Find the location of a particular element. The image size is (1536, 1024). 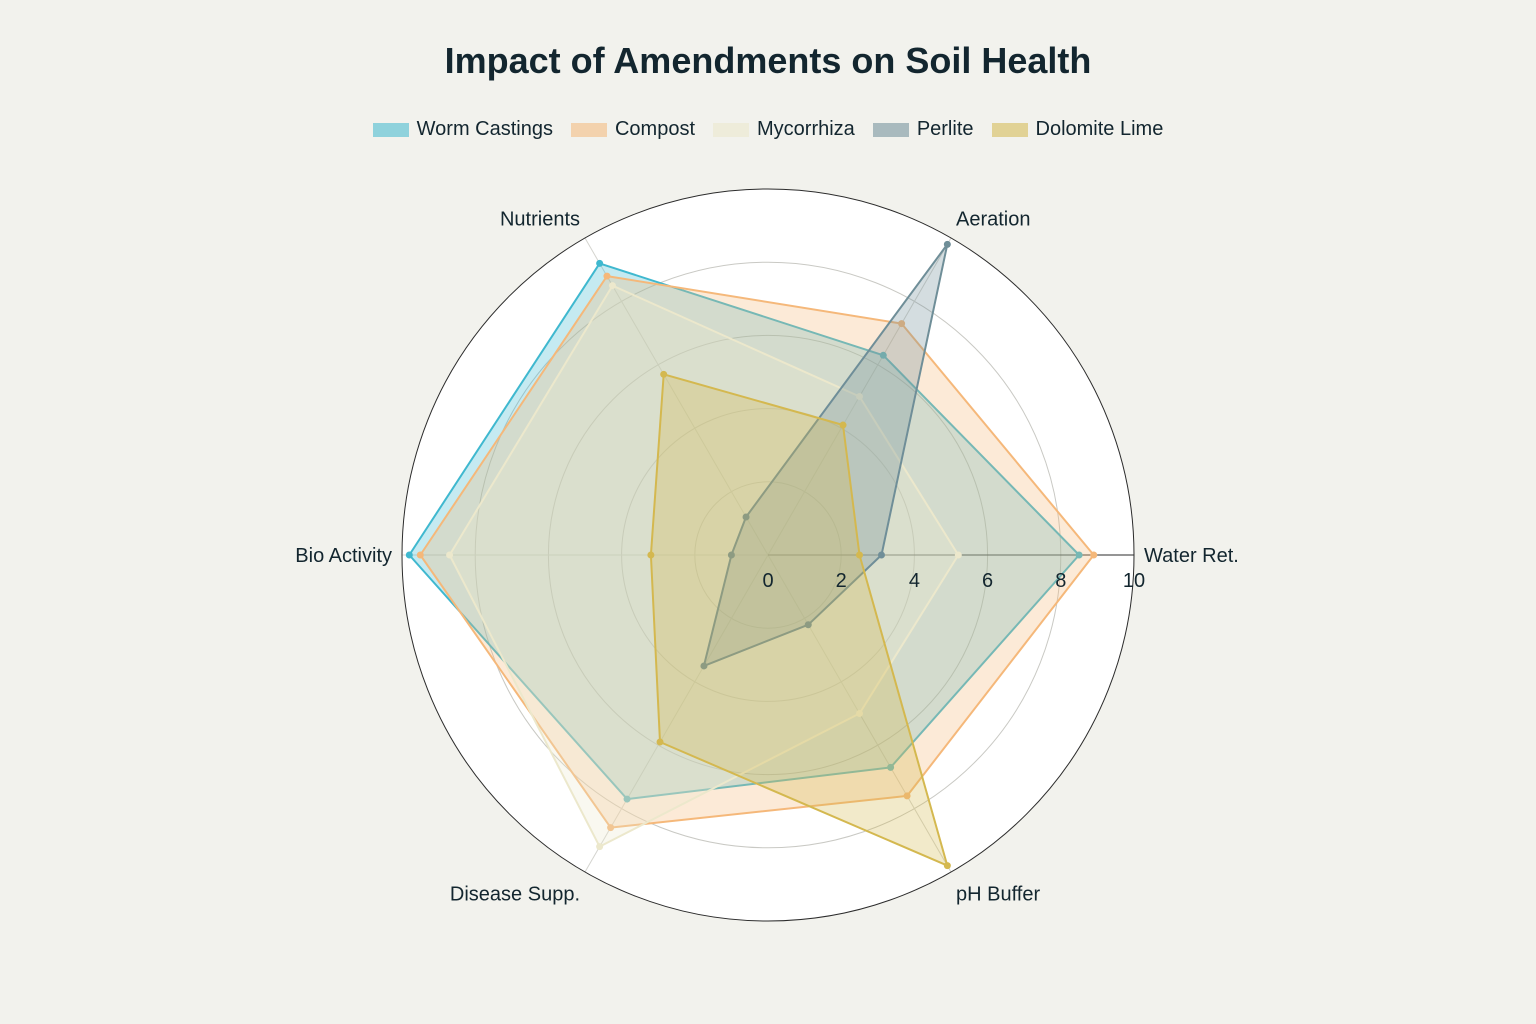

data-point-perlite-bio-activity is located at coordinates (731, 555).